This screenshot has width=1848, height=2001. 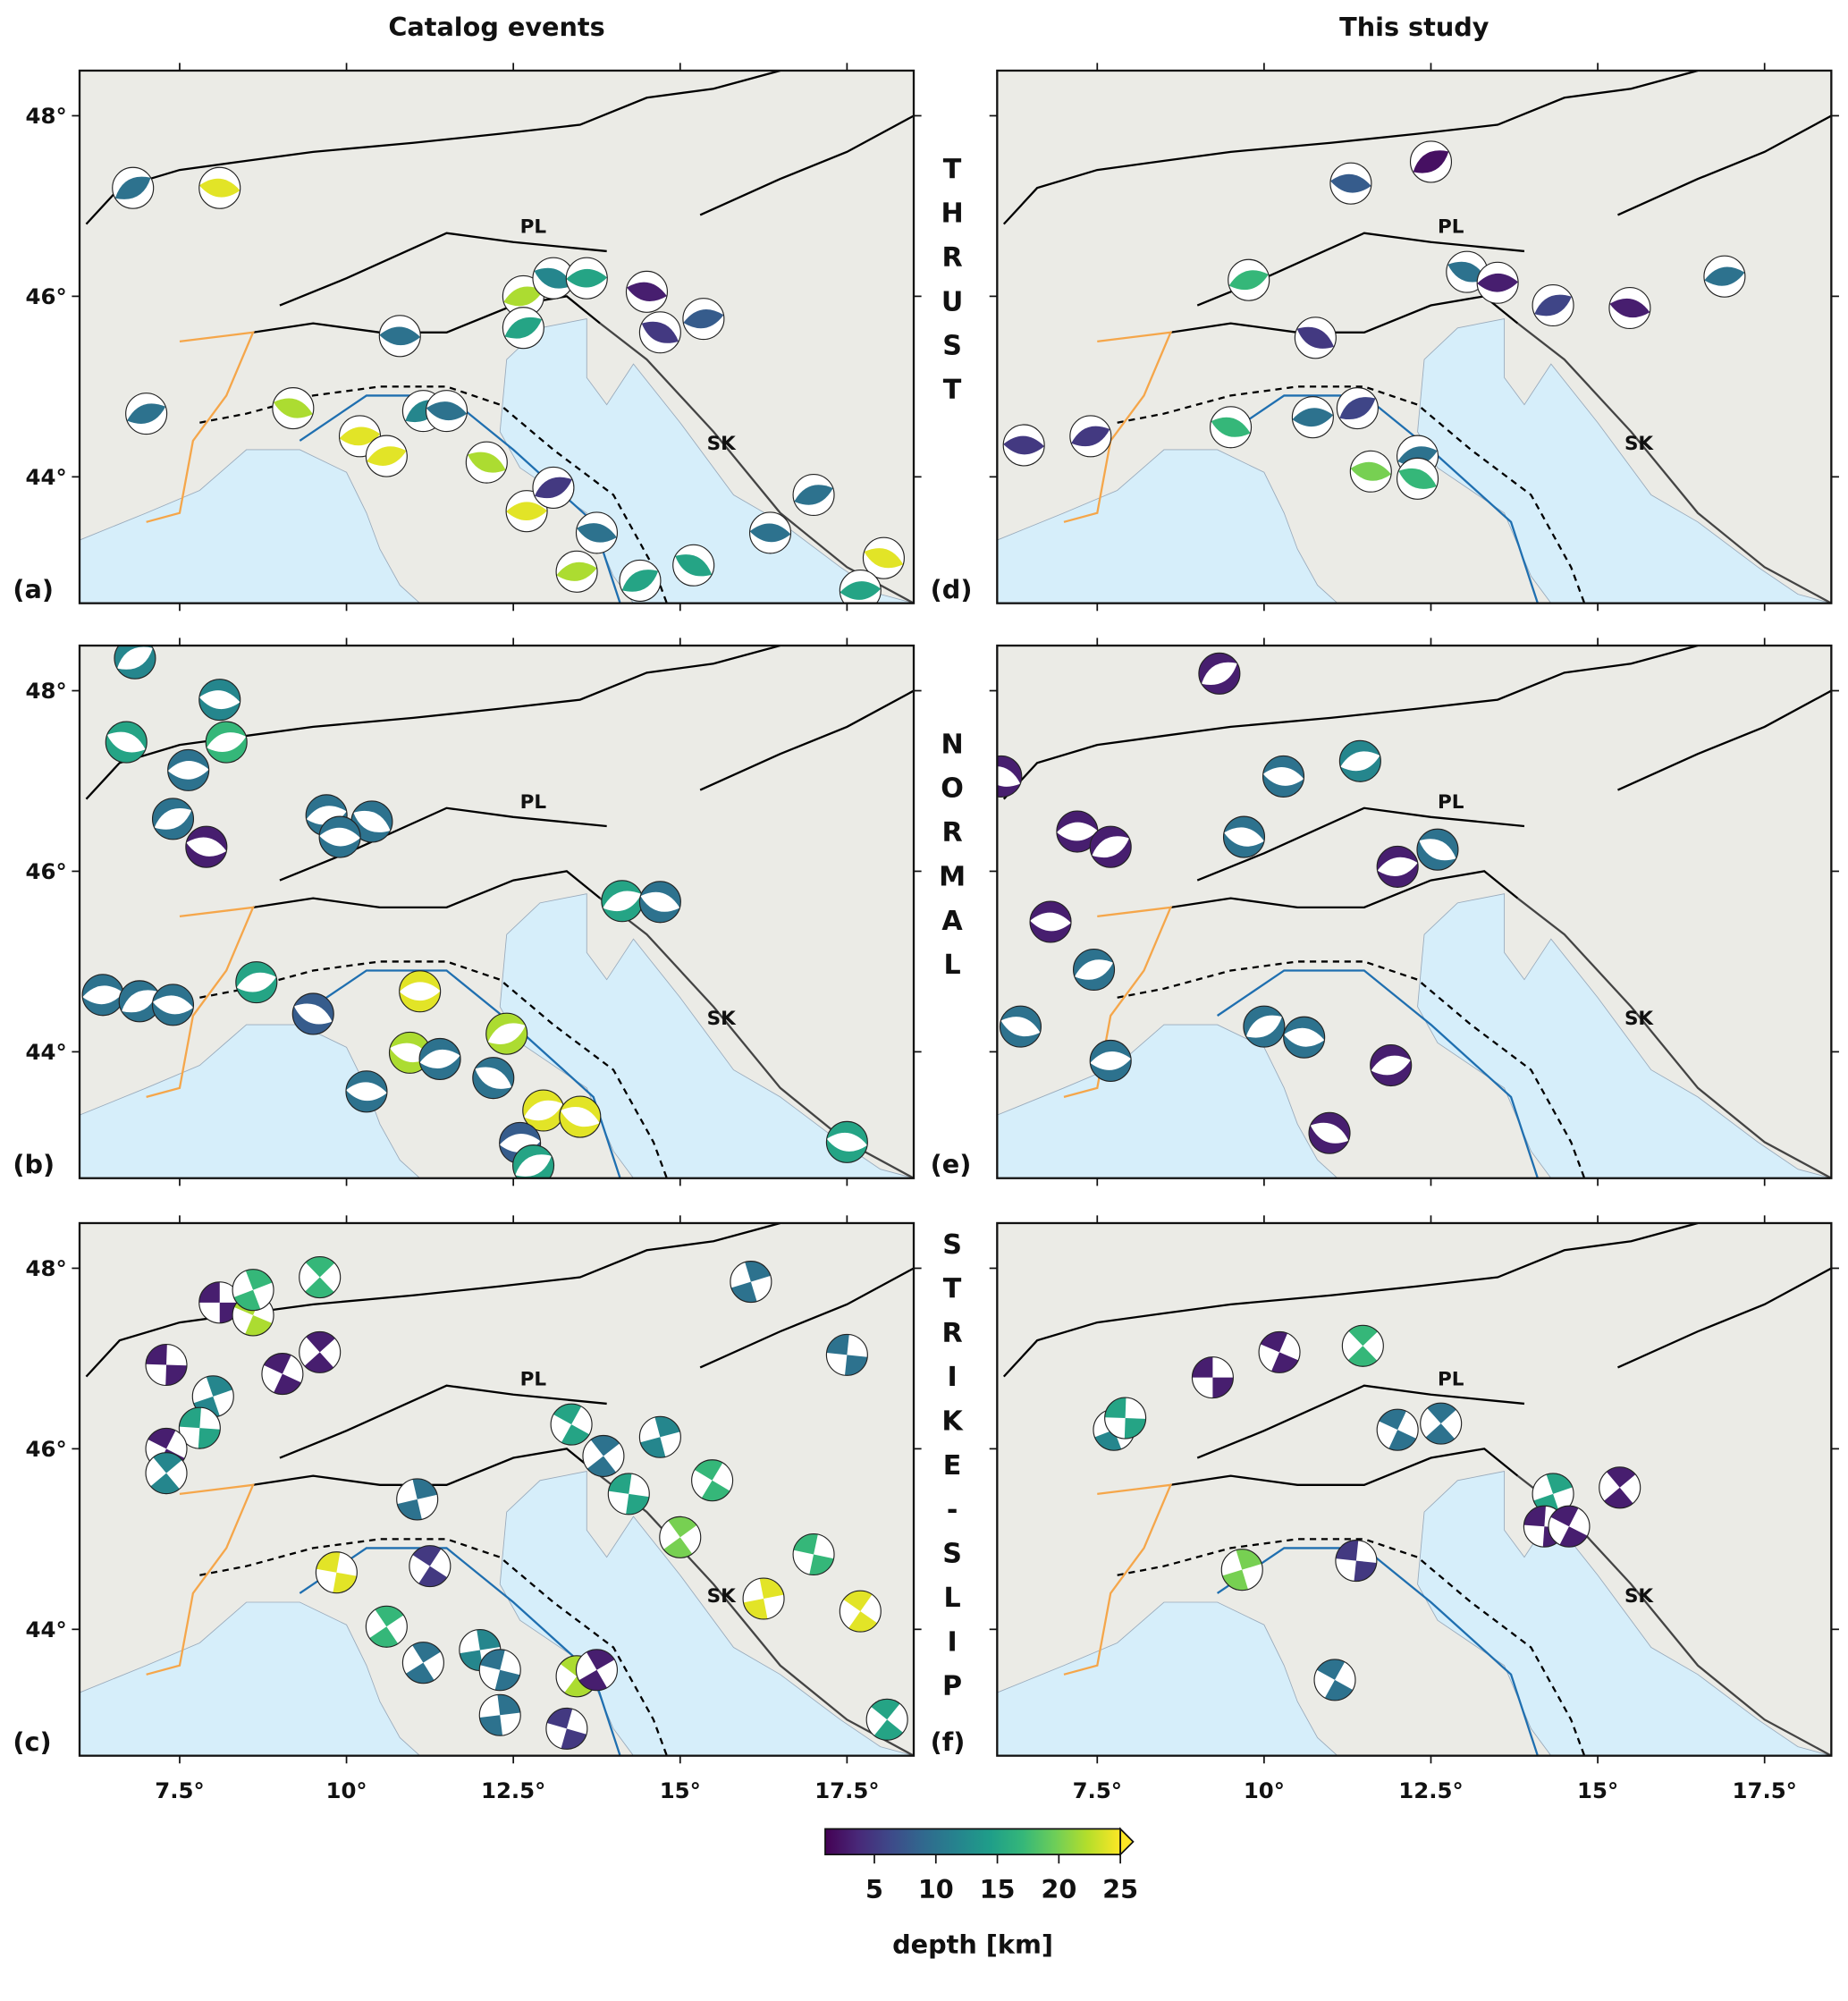 I want to click on x-tick-label: 17.5°, so click(x=1765, y=1790).